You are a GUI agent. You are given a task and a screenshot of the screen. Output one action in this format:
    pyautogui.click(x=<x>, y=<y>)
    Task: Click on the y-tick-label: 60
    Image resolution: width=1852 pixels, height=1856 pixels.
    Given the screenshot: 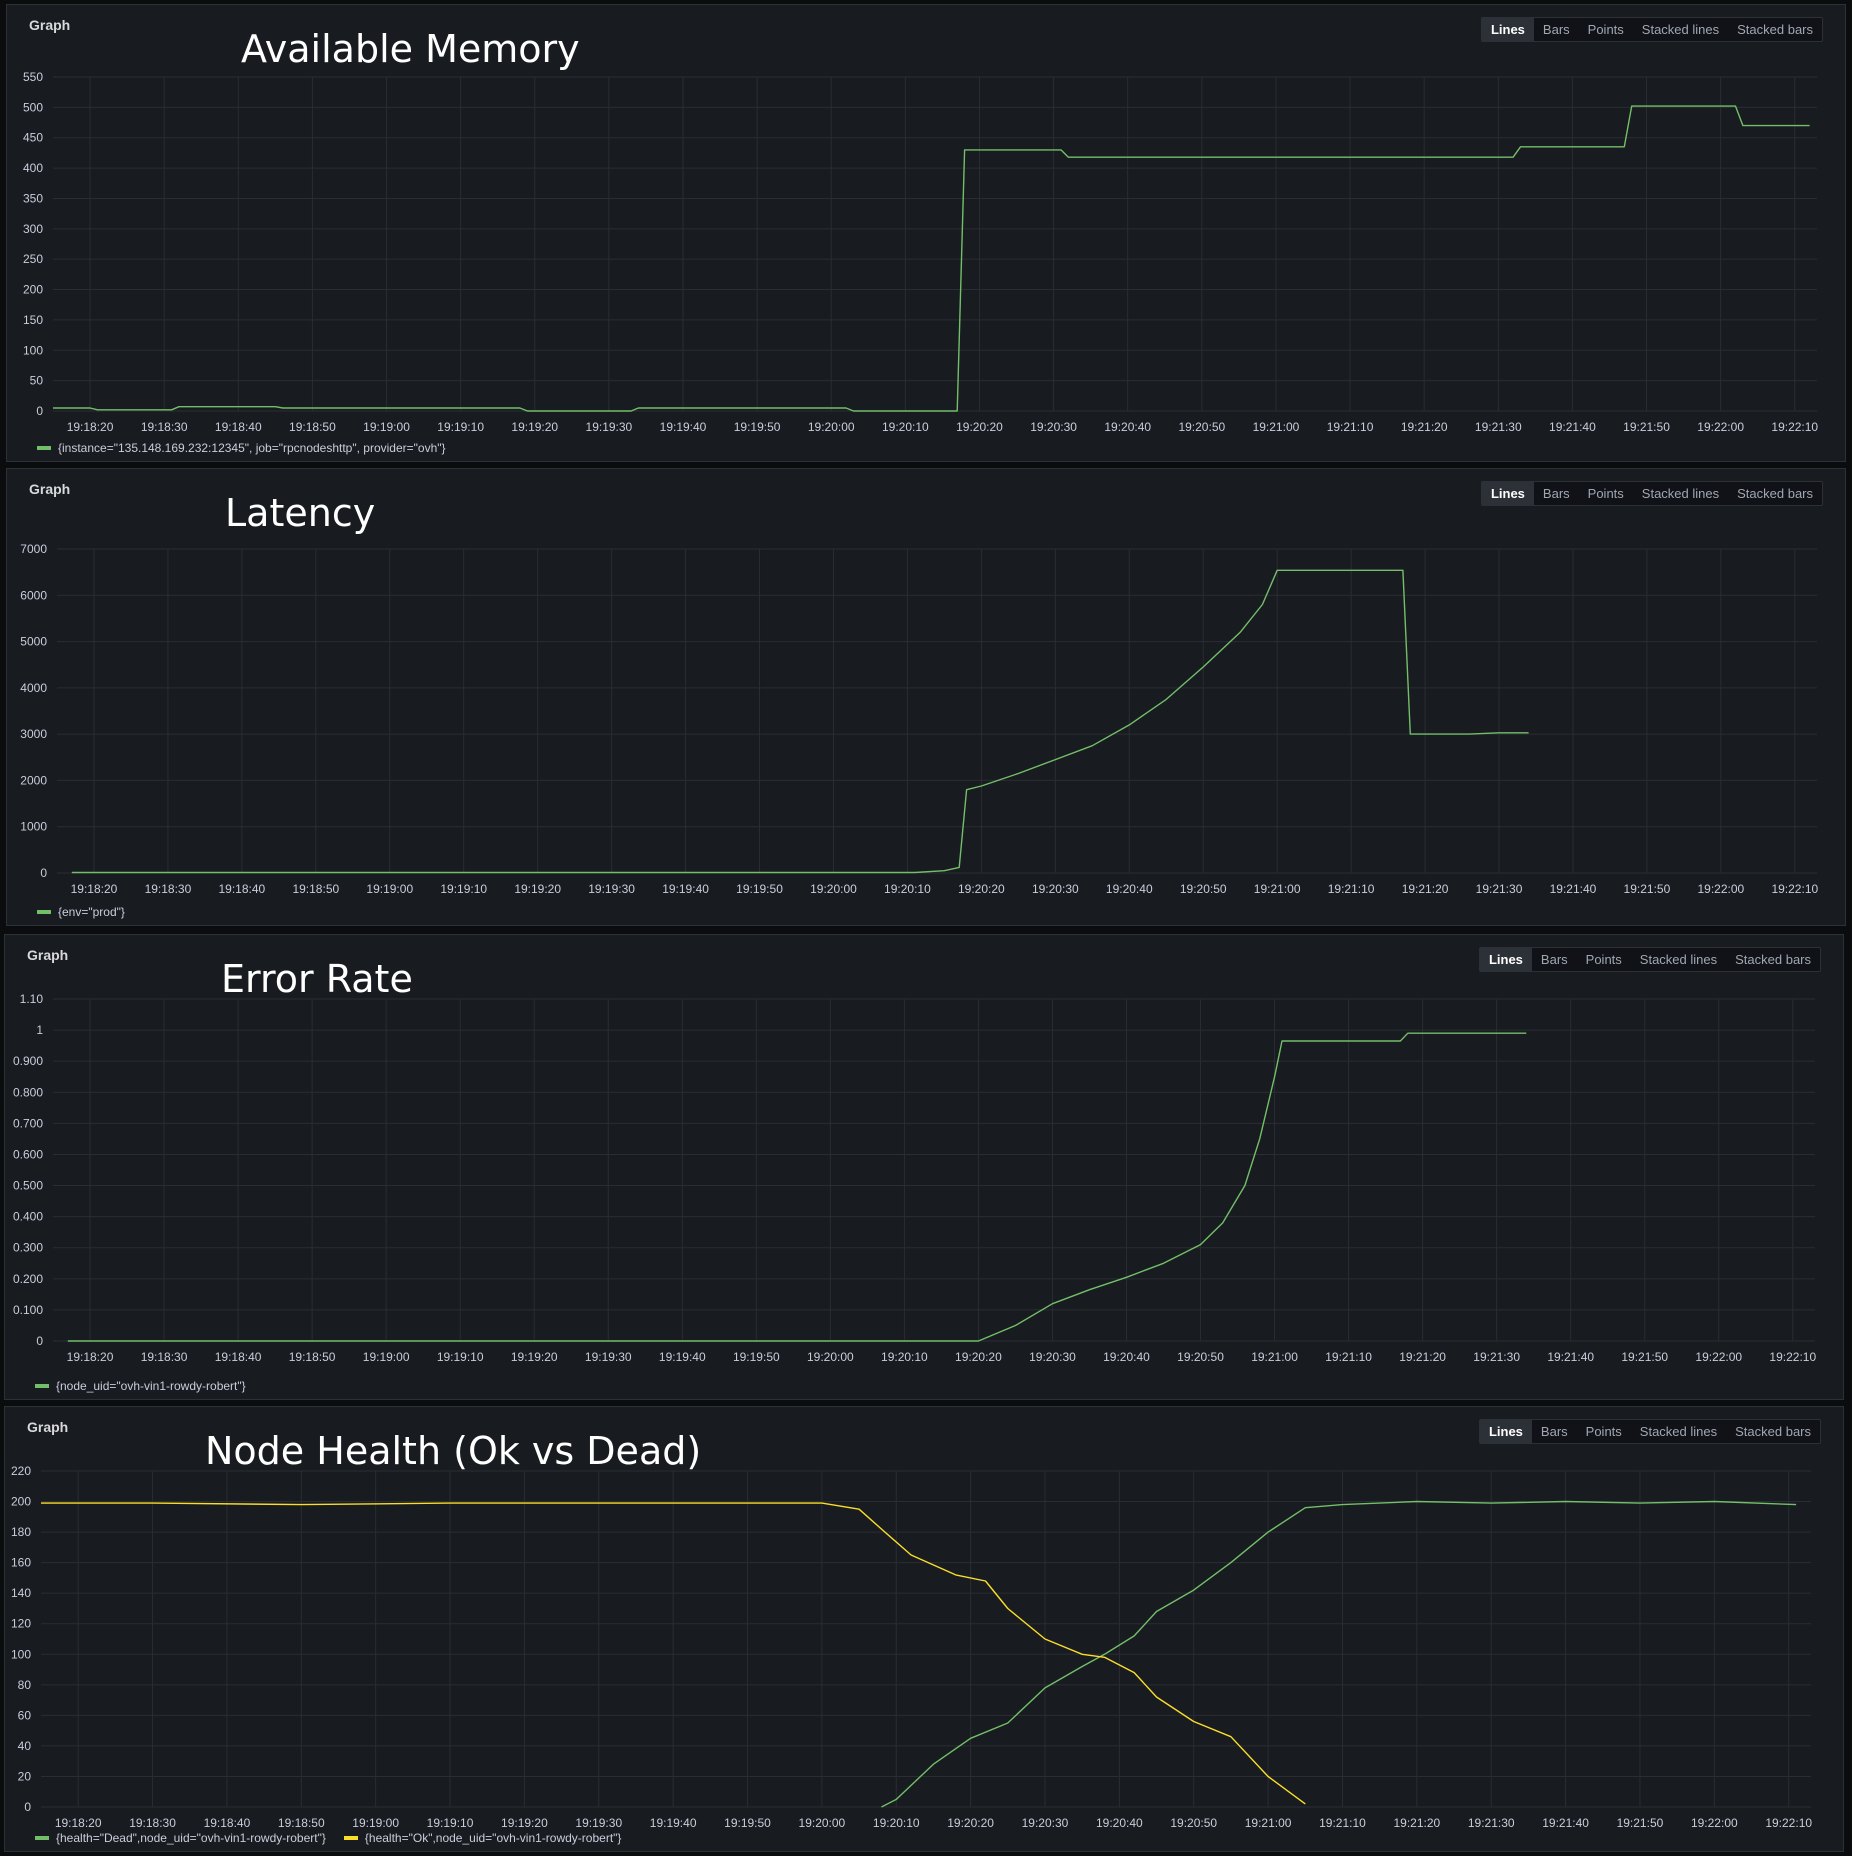 What is the action you would take?
    pyautogui.click(x=25, y=1715)
    